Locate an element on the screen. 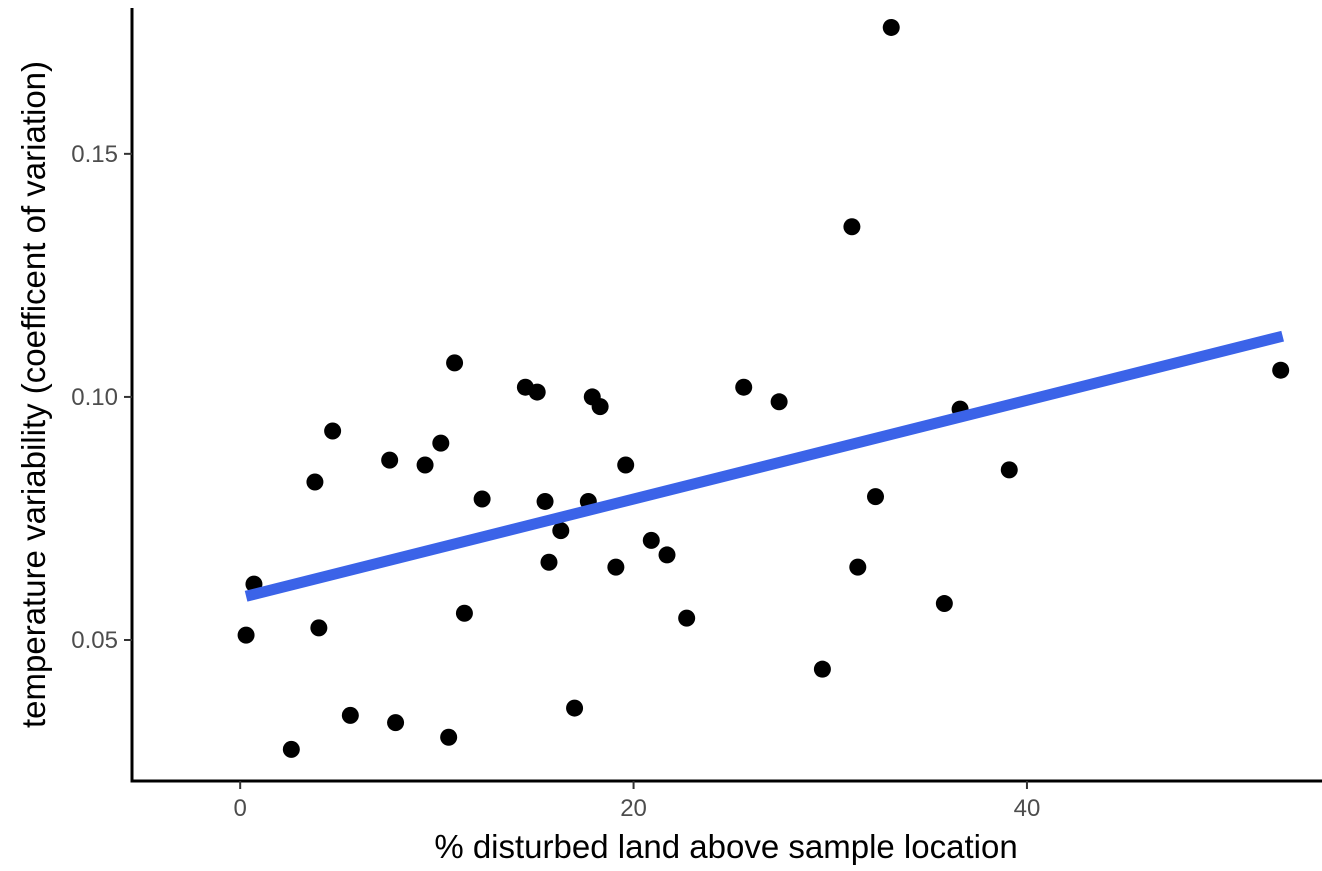 The image size is (1322, 871). y-tick-label: 0.05 is located at coordinates (94, 640).